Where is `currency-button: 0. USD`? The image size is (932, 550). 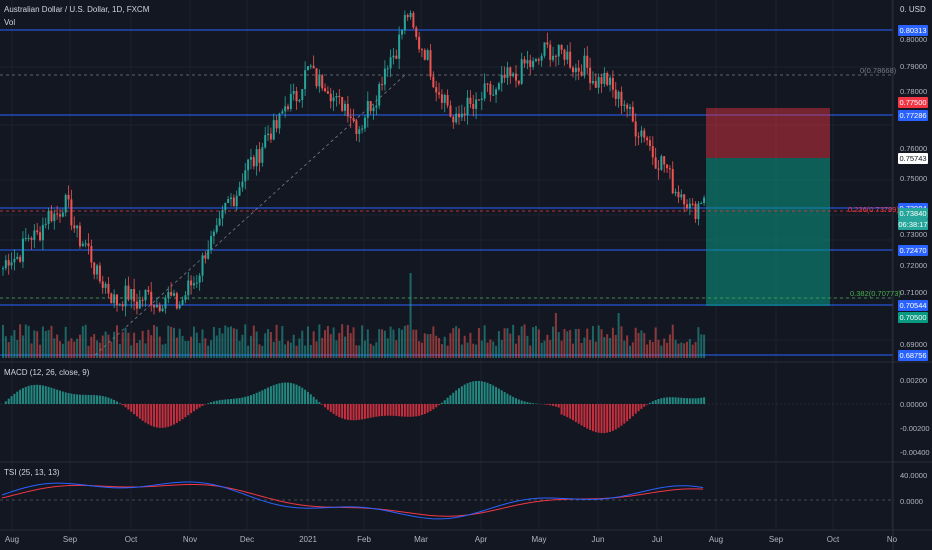
currency-button: 0. USD is located at coordinates (913, 9).